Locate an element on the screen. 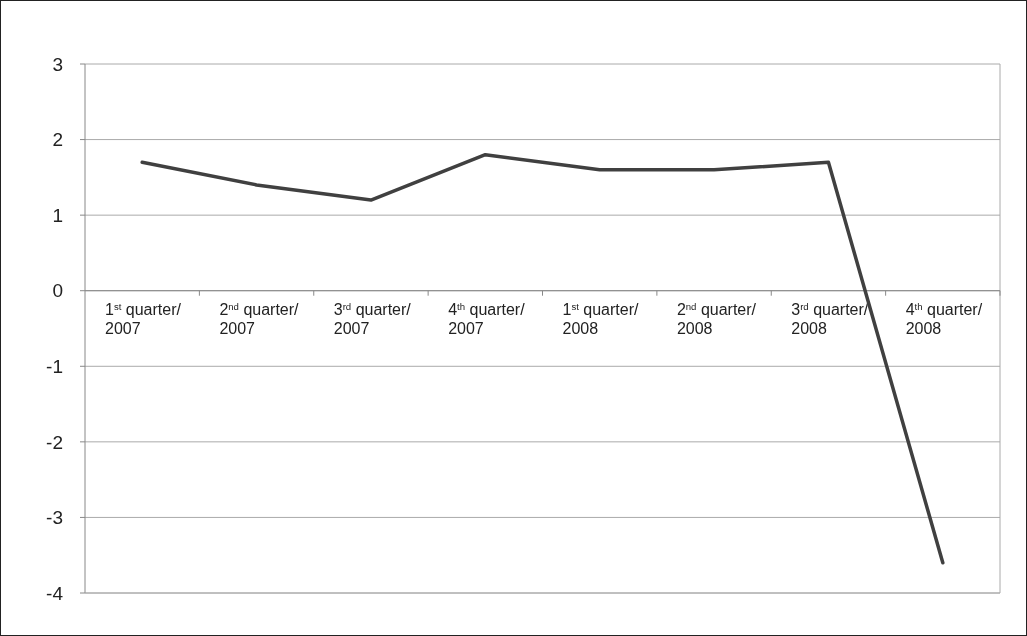 Image resolution: width=1027 pixels, height=636 pixels. x-tick-label: 1$^{st}$ quarter/ 2008 is located at coordinates (601, 318).